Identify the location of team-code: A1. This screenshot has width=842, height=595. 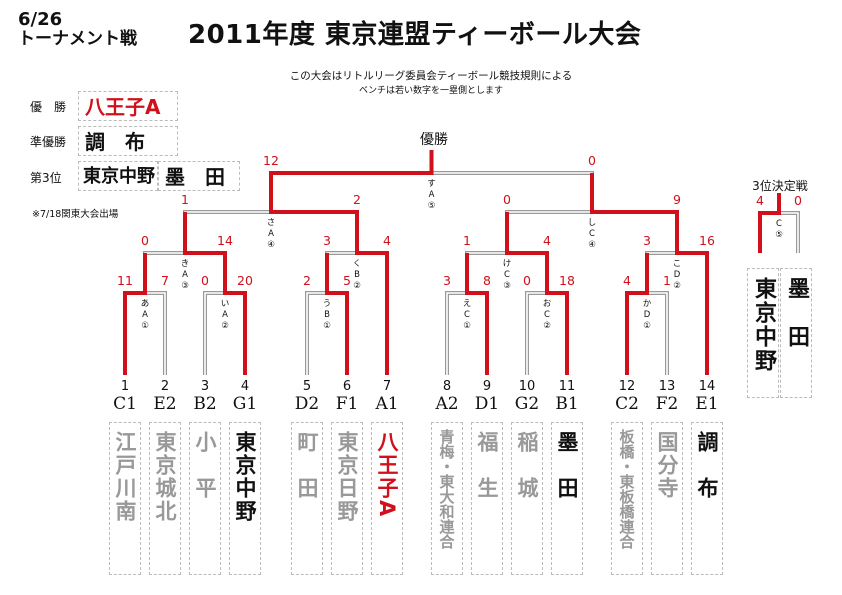
(387, 404).